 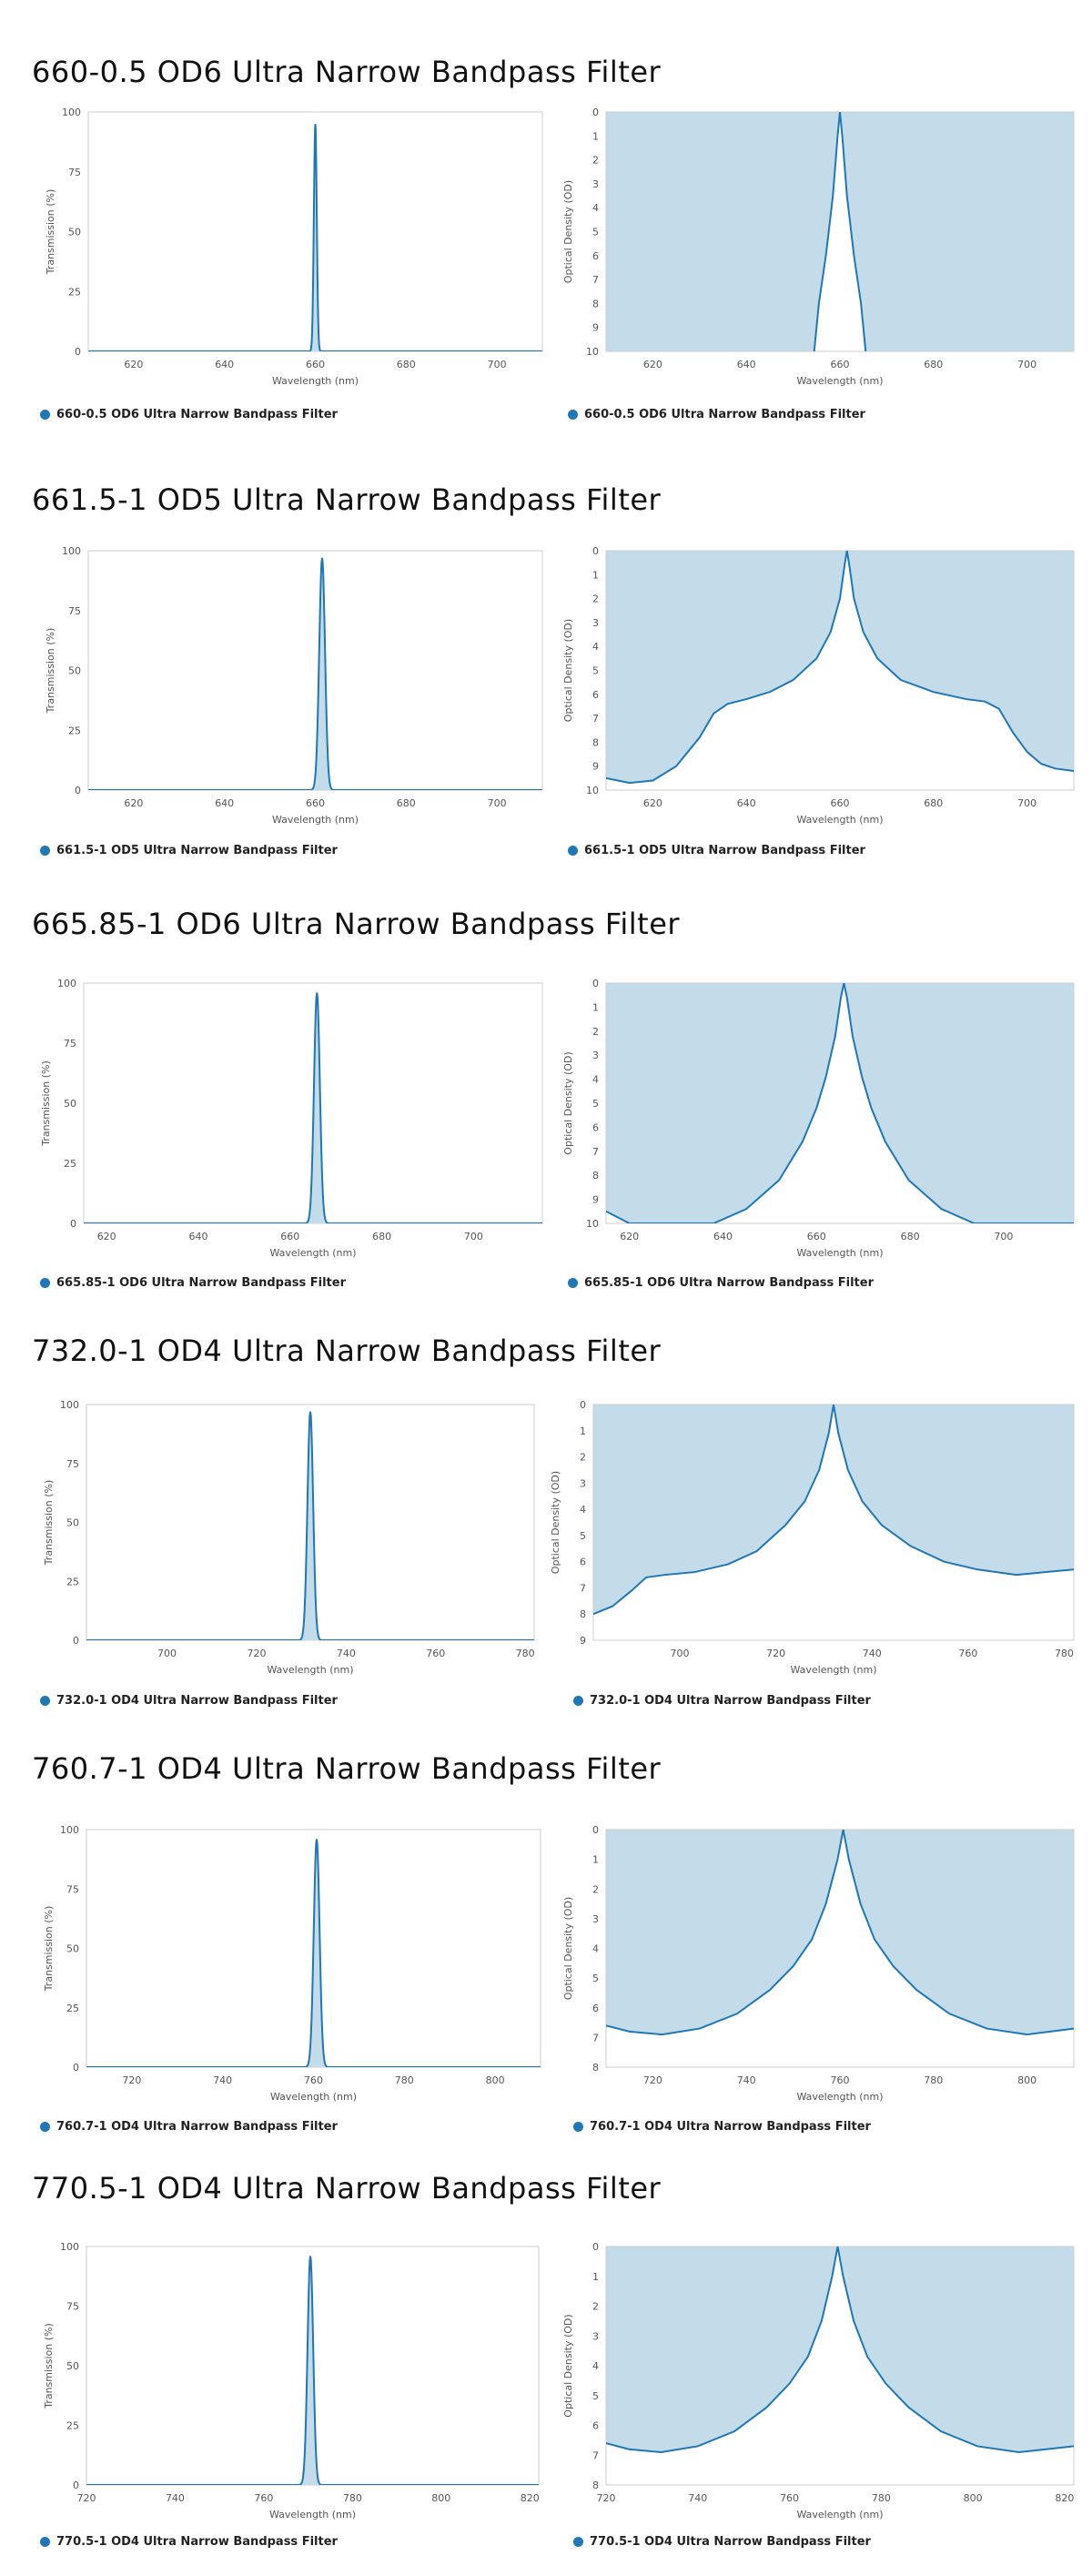 I want to click on y-tick-label: 9, so click(x=596, y=1200).